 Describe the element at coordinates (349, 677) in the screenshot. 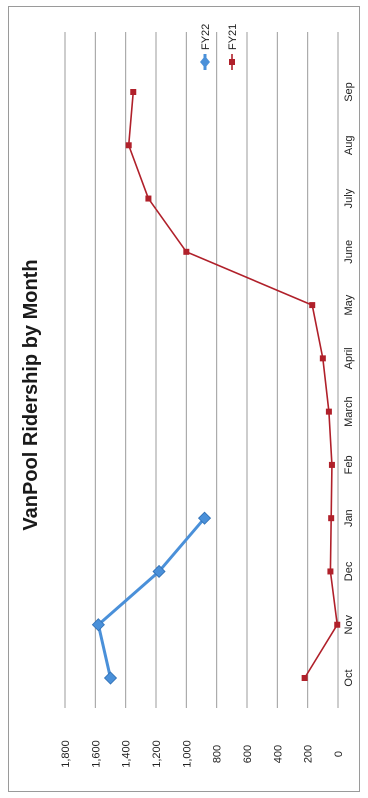

I see `category-tick-label: Oct` at that location.